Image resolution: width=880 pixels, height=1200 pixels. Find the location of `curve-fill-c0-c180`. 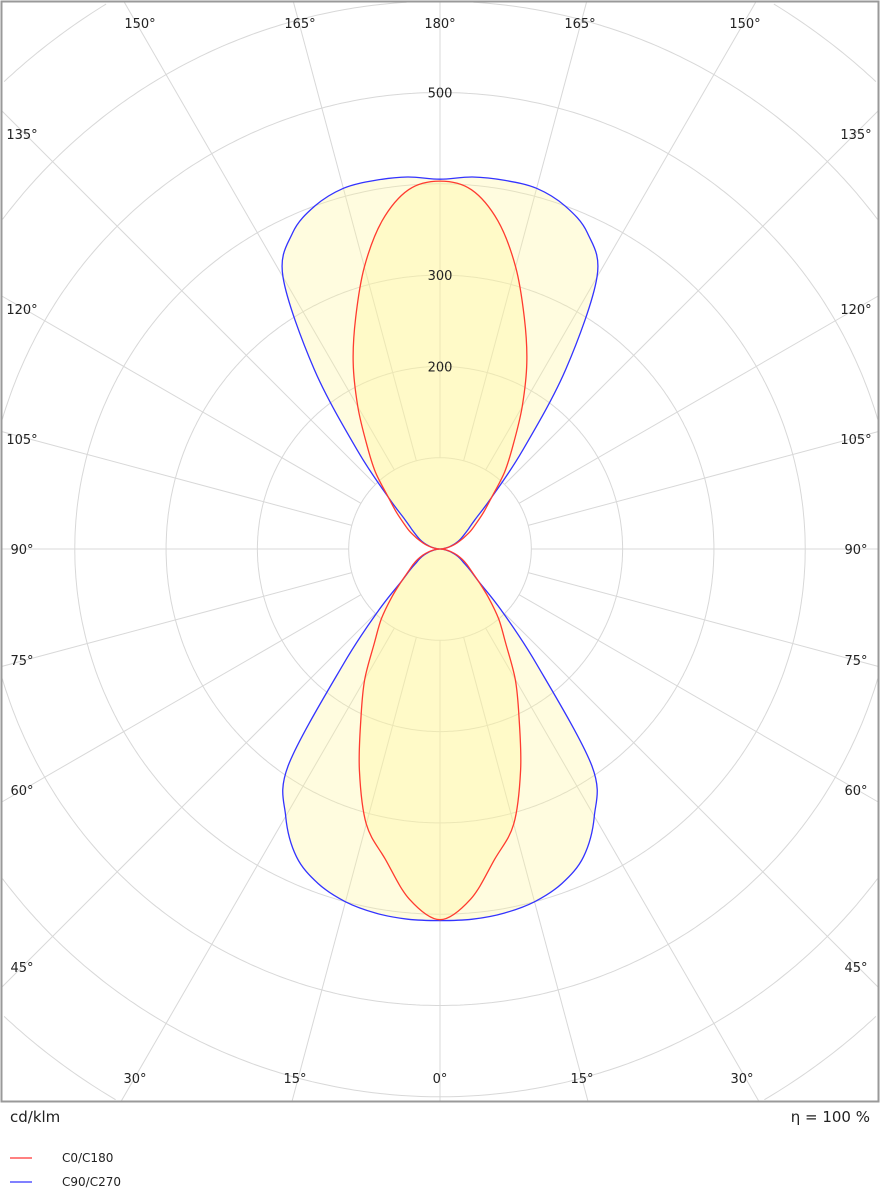

curve-fill-c0-c180 is located at coordinates (440, 550).